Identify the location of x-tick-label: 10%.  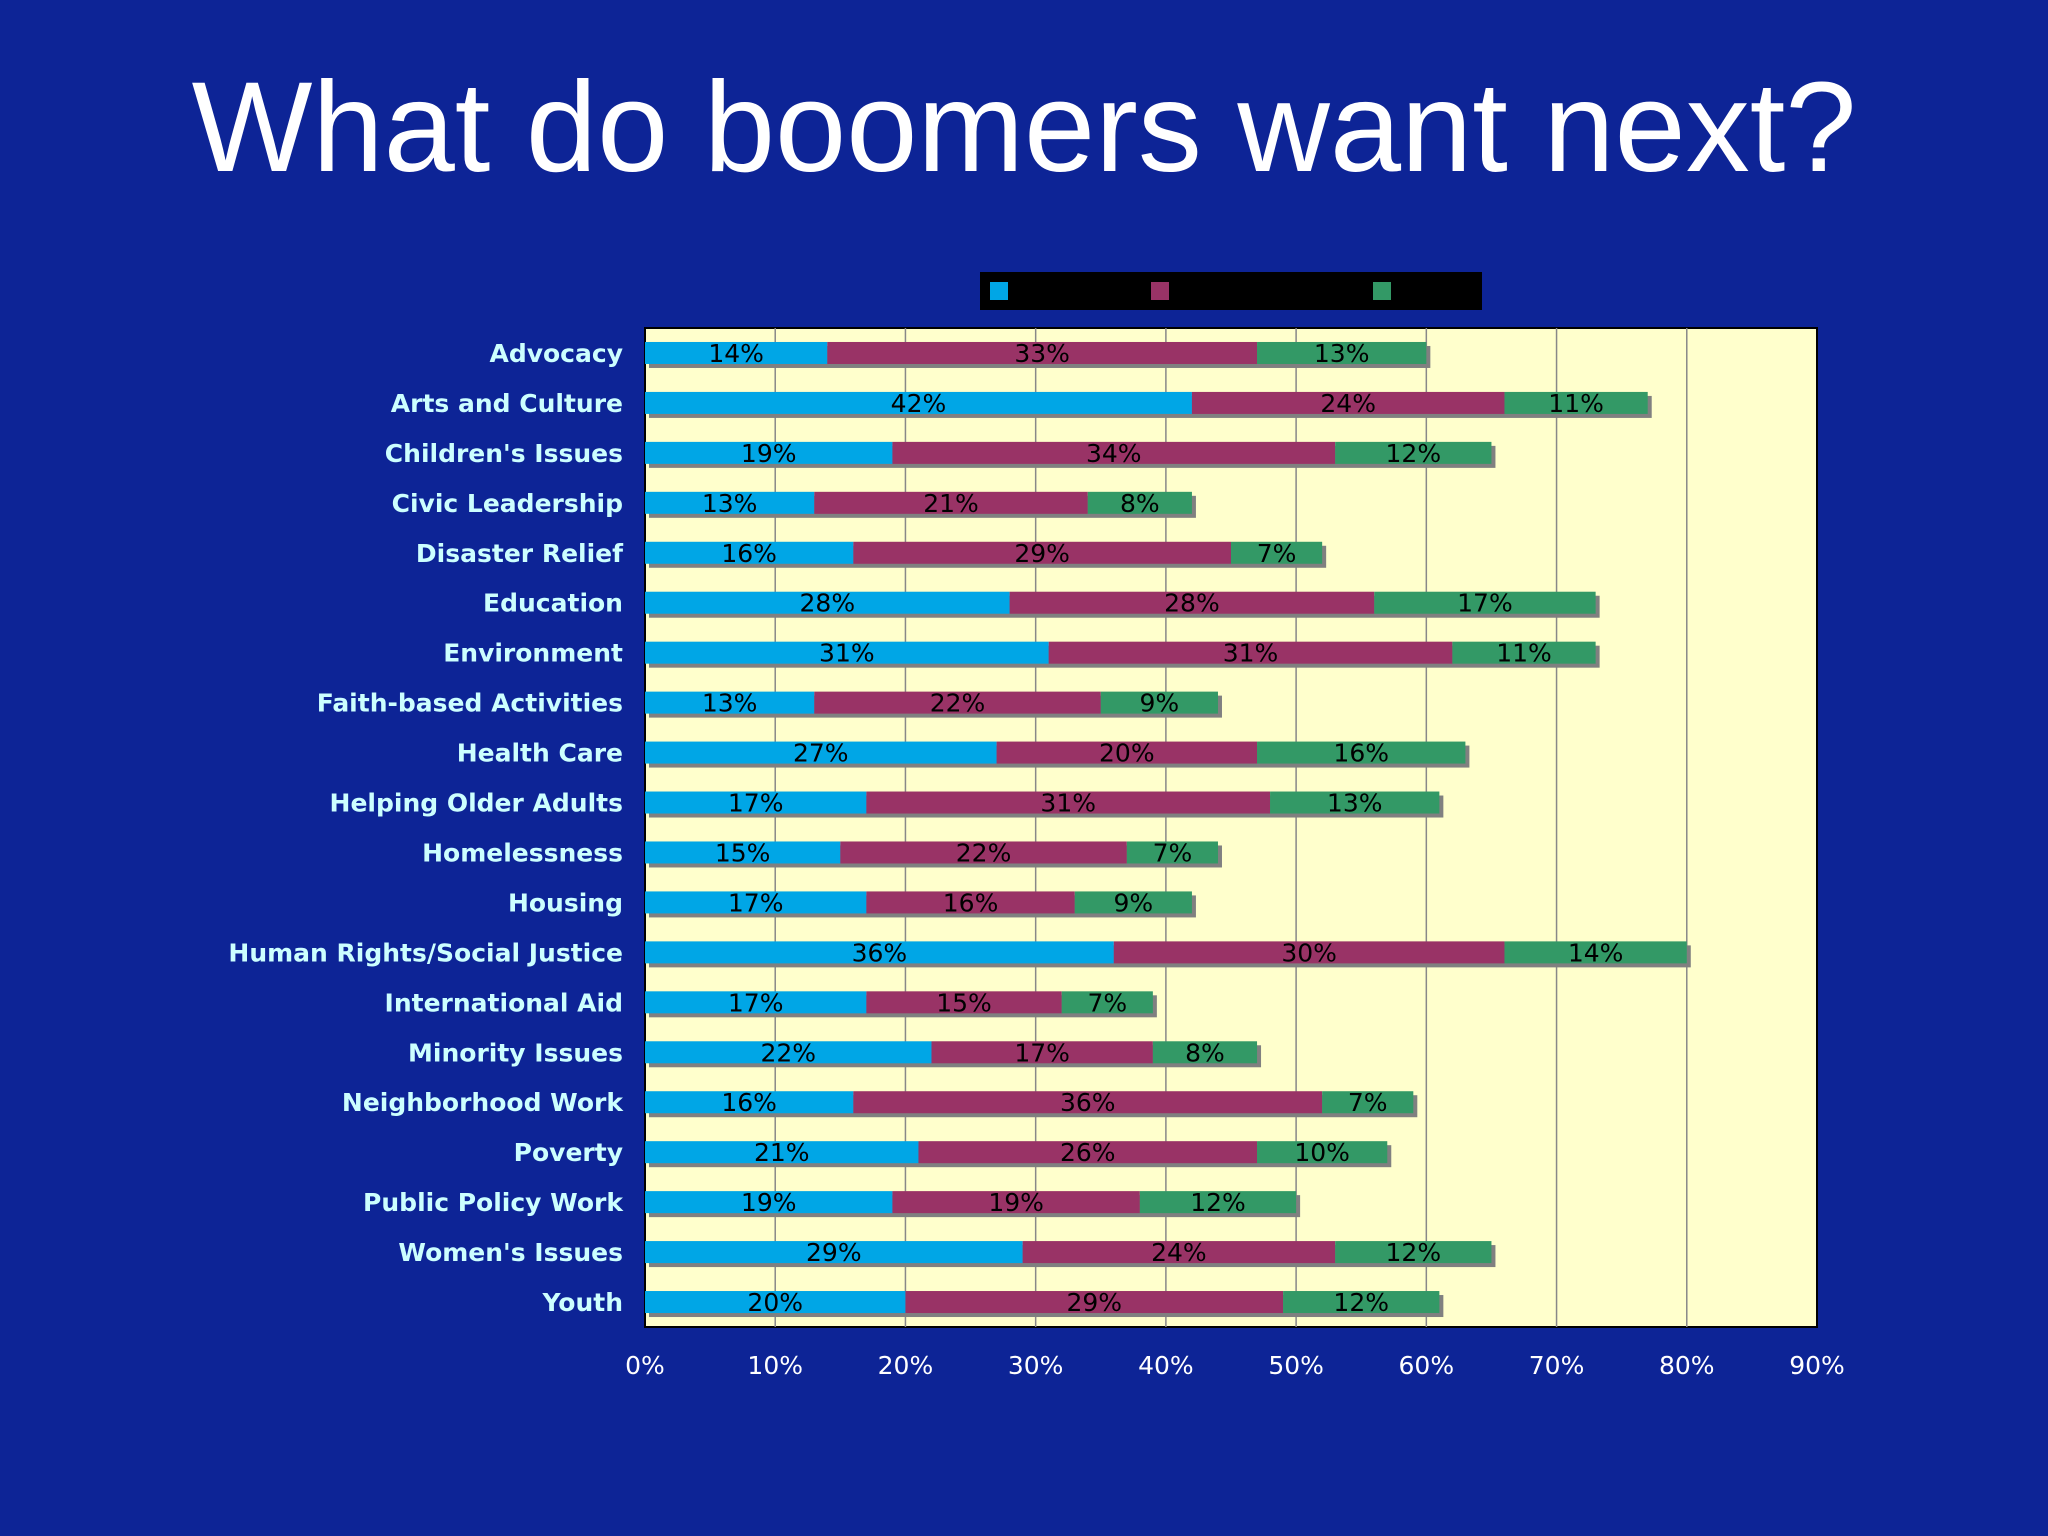
(775, 1365).